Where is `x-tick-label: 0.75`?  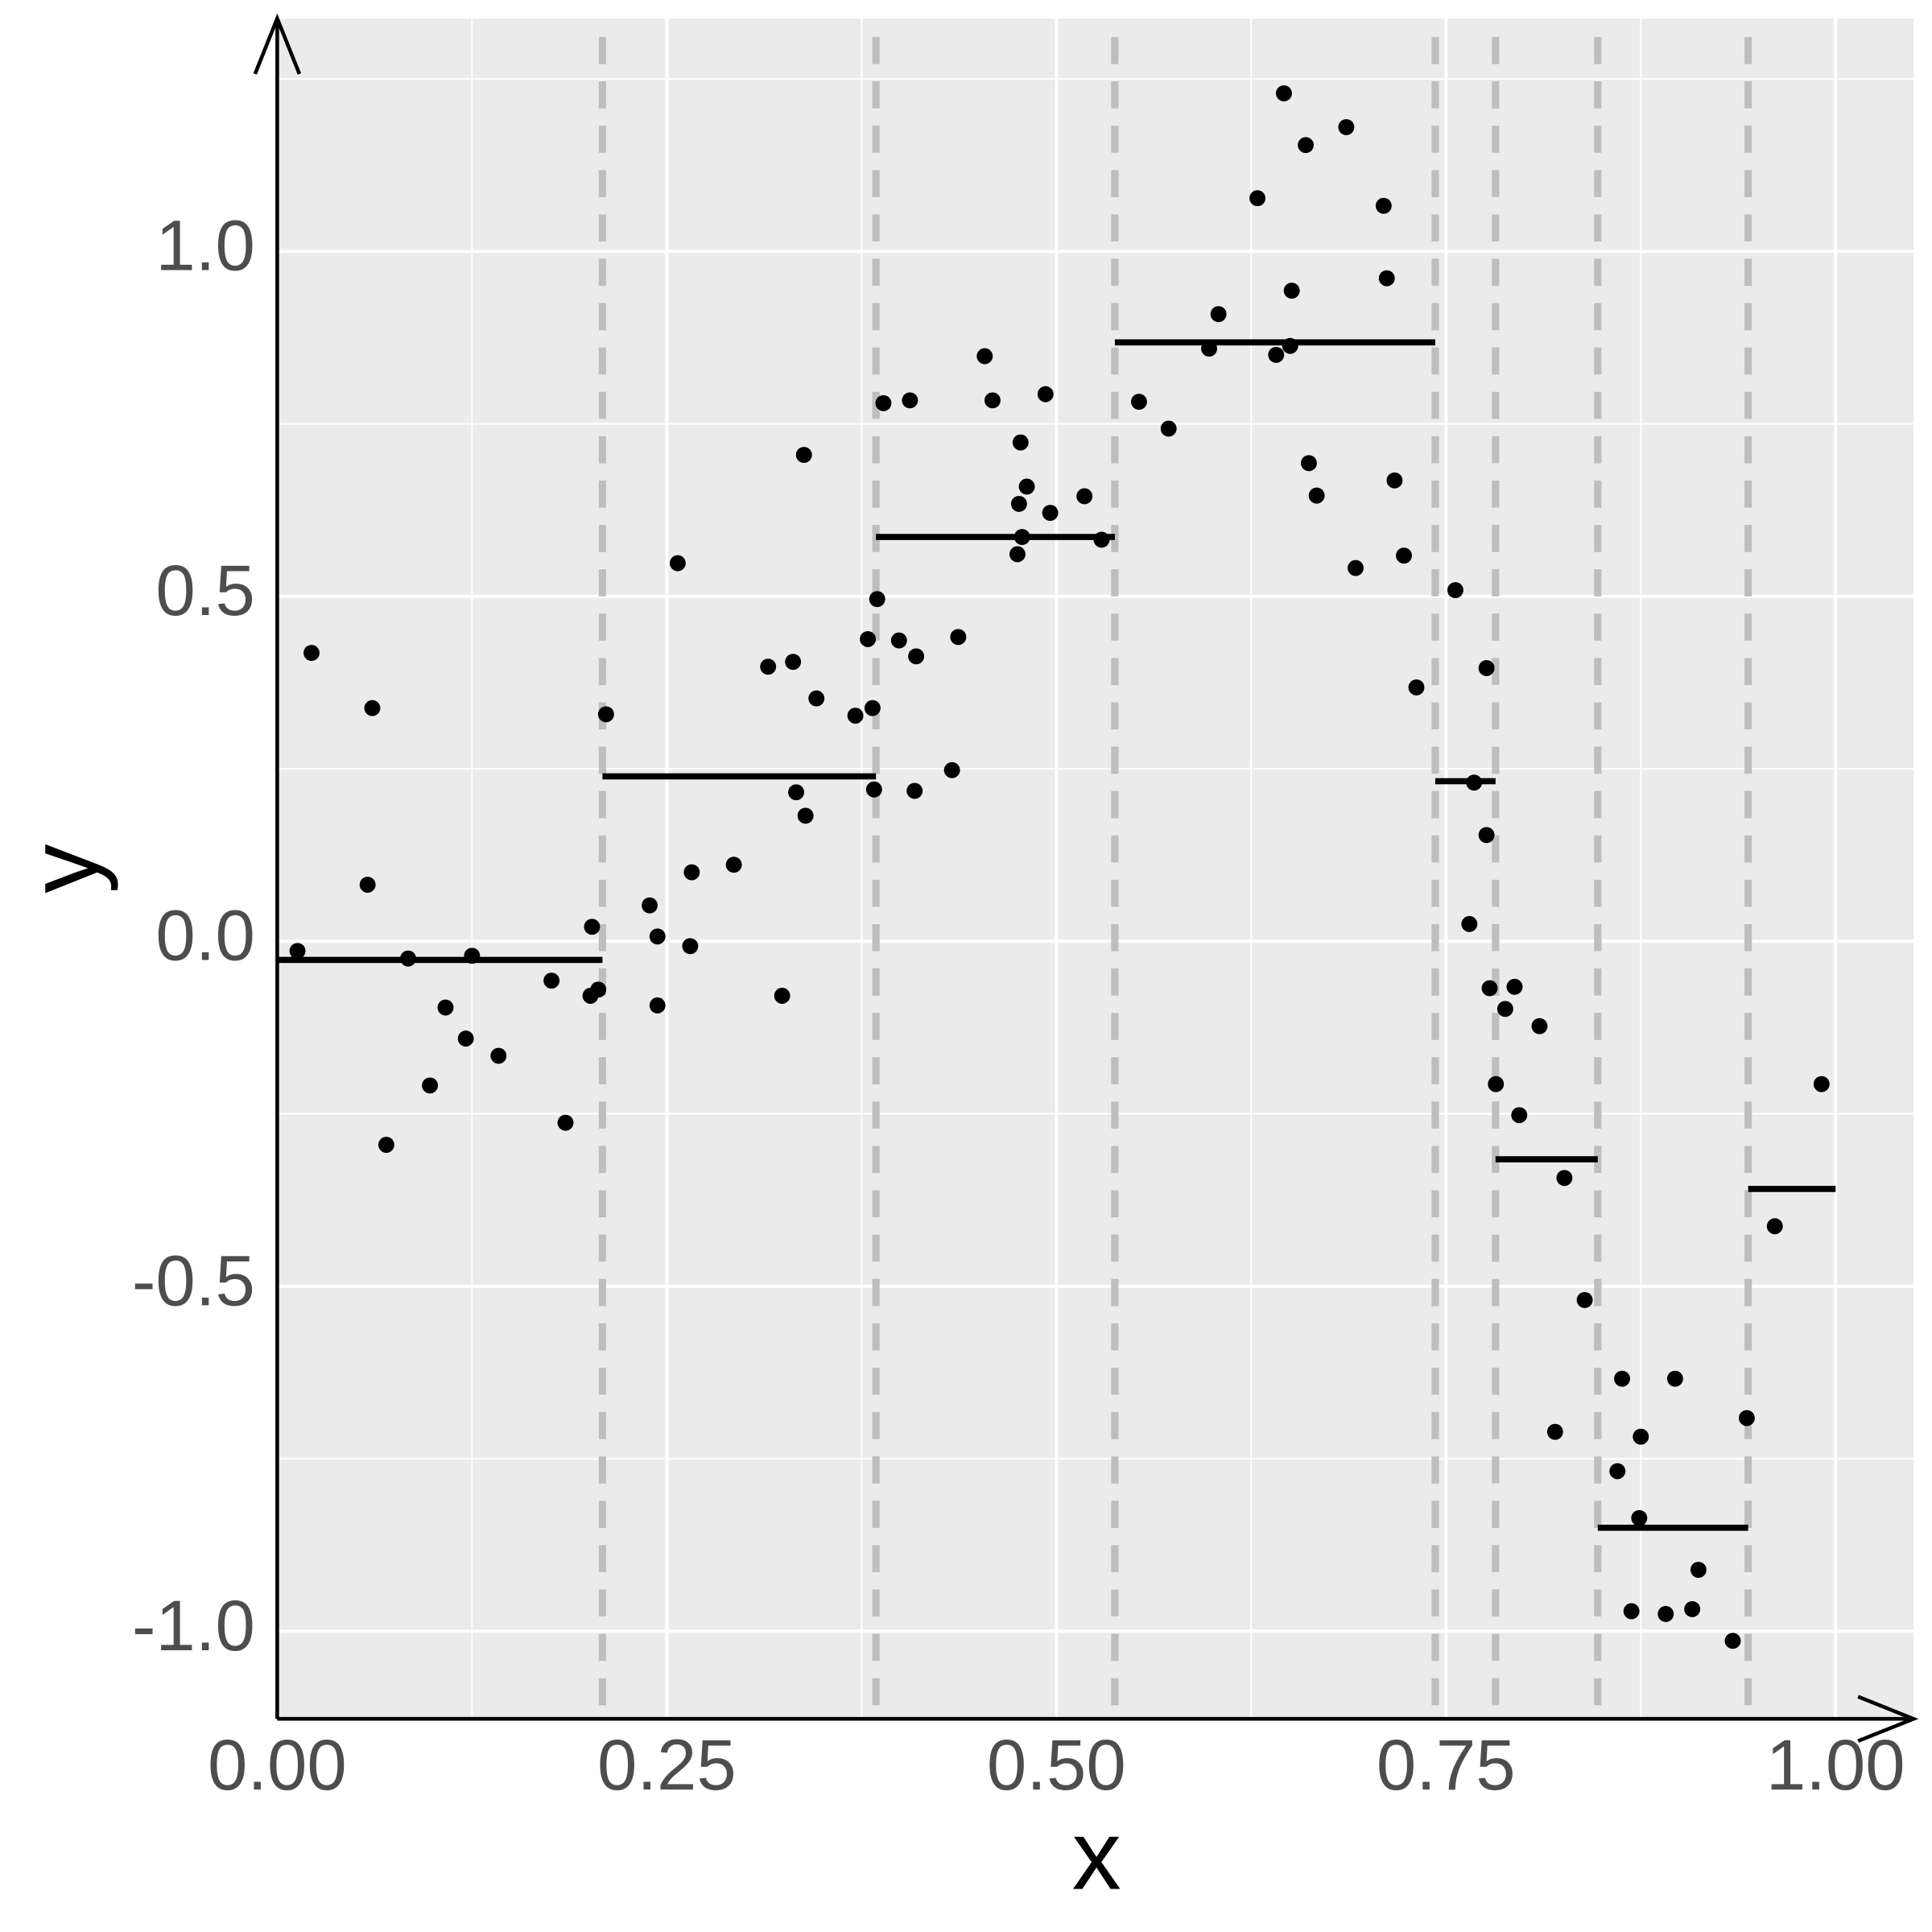
x-tick-label: 0.75 is located at coordinates (1446, 1765).